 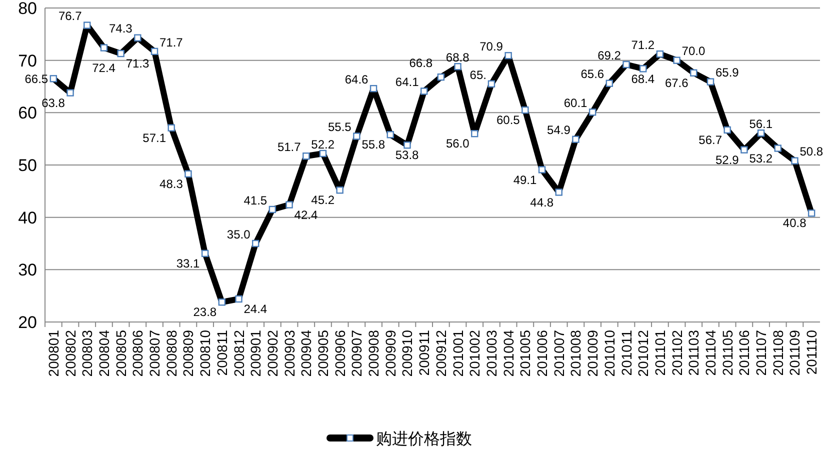 I want to click on x-tick-label: 201010, so click(x=609, y=353).